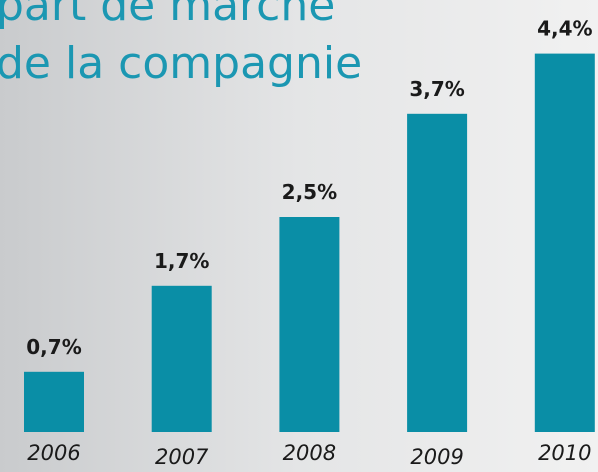  Describe the element at coordinates (436, 457) in the screenshot. I see `x-tick-label: 2009` at that location.